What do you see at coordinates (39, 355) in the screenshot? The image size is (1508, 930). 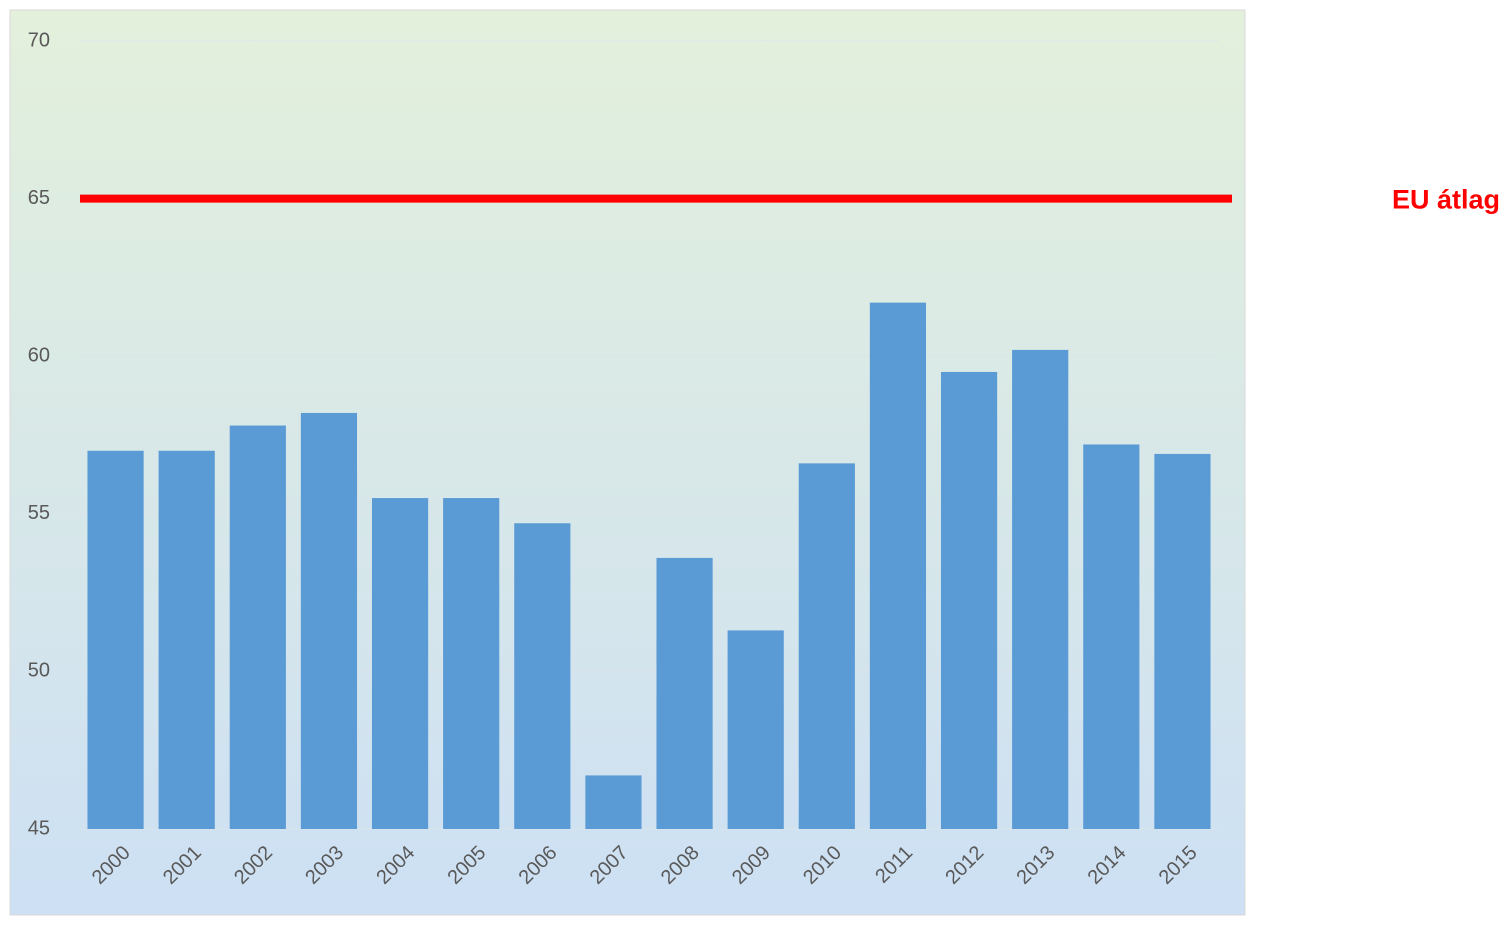 I see `y-tick-label: 60` at bounding box center [39, 355].